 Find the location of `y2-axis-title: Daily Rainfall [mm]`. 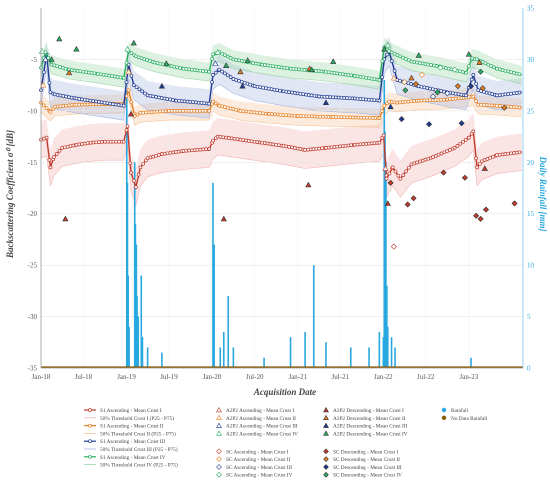

y2-axis-title: Daily Rainfall [mm] is located at coordinates (543, 194).